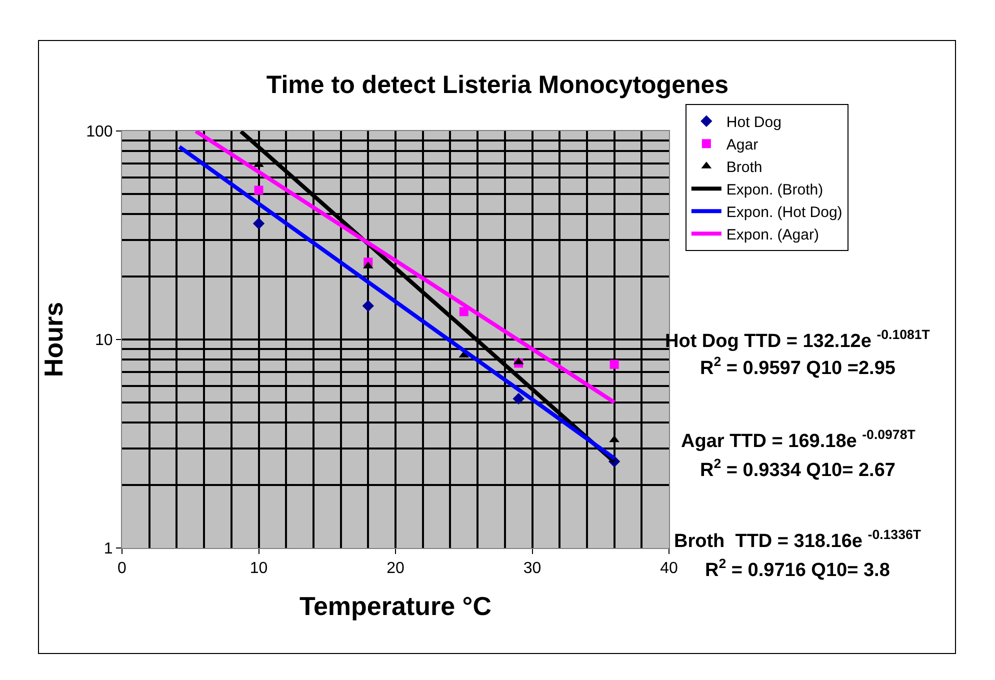  I want to click on legend-label: Expon. (Broth), so click(775, 189).